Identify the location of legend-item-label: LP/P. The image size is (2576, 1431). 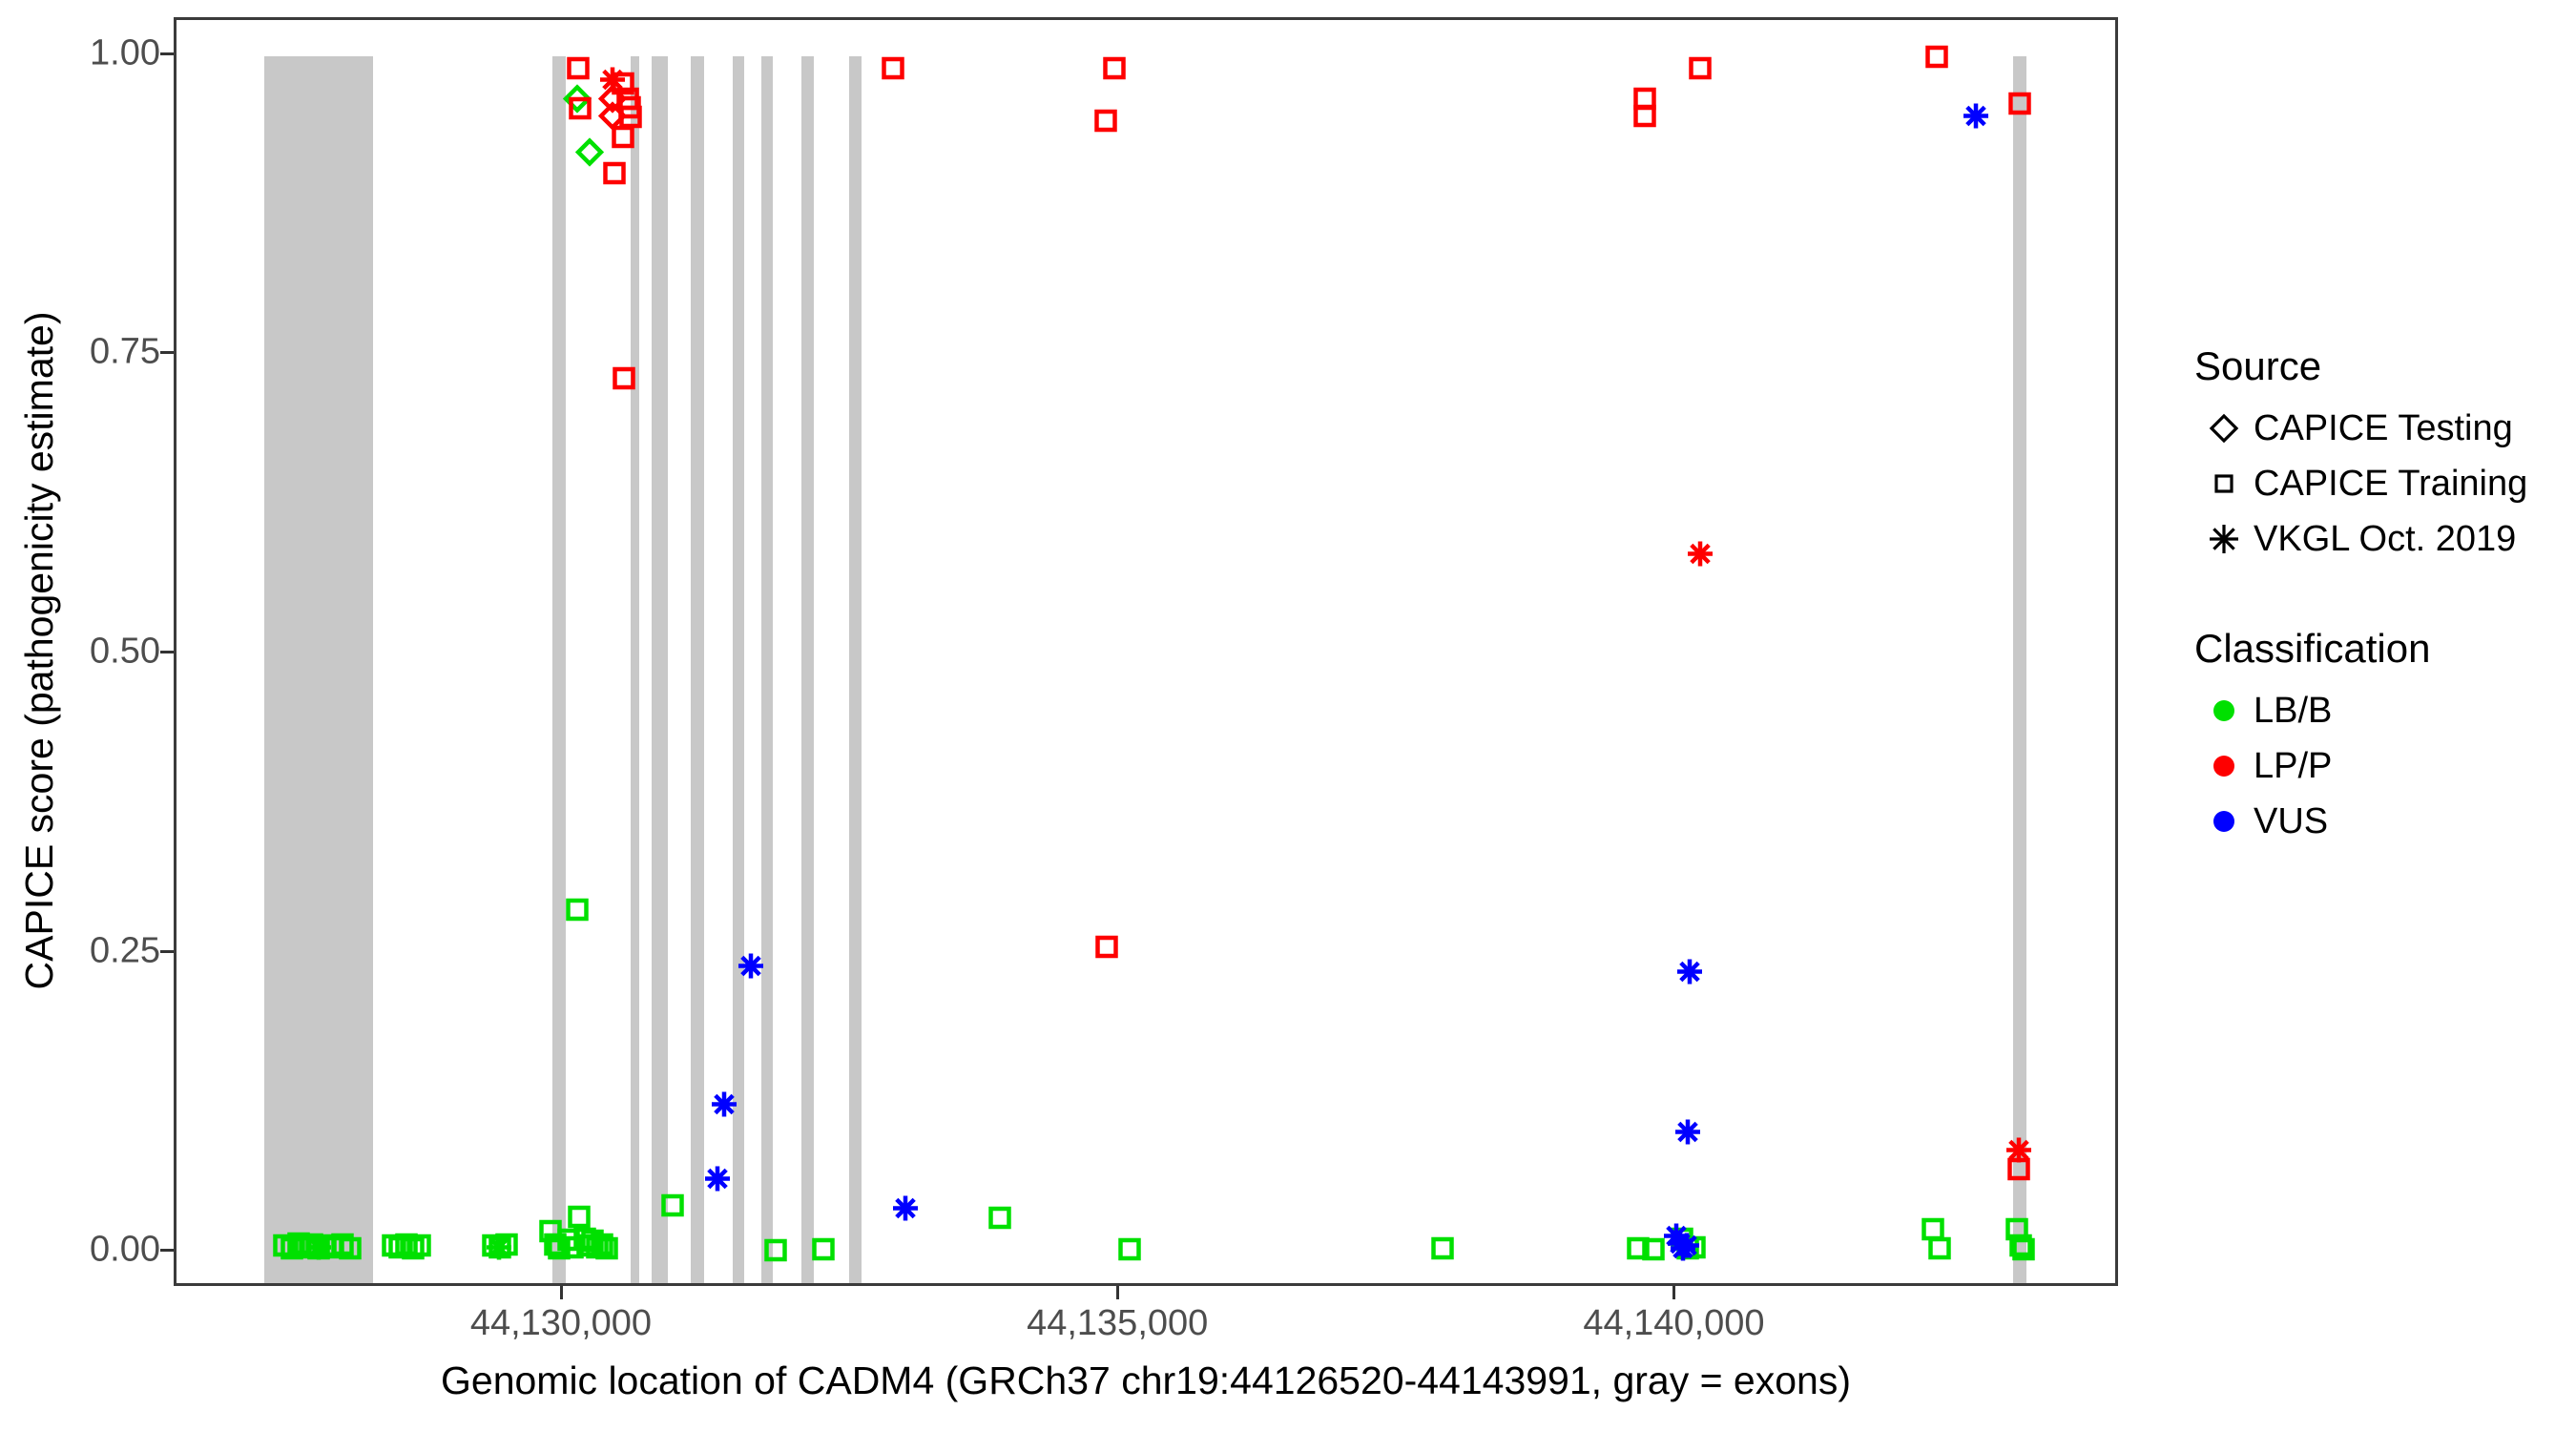
(2293, 765).